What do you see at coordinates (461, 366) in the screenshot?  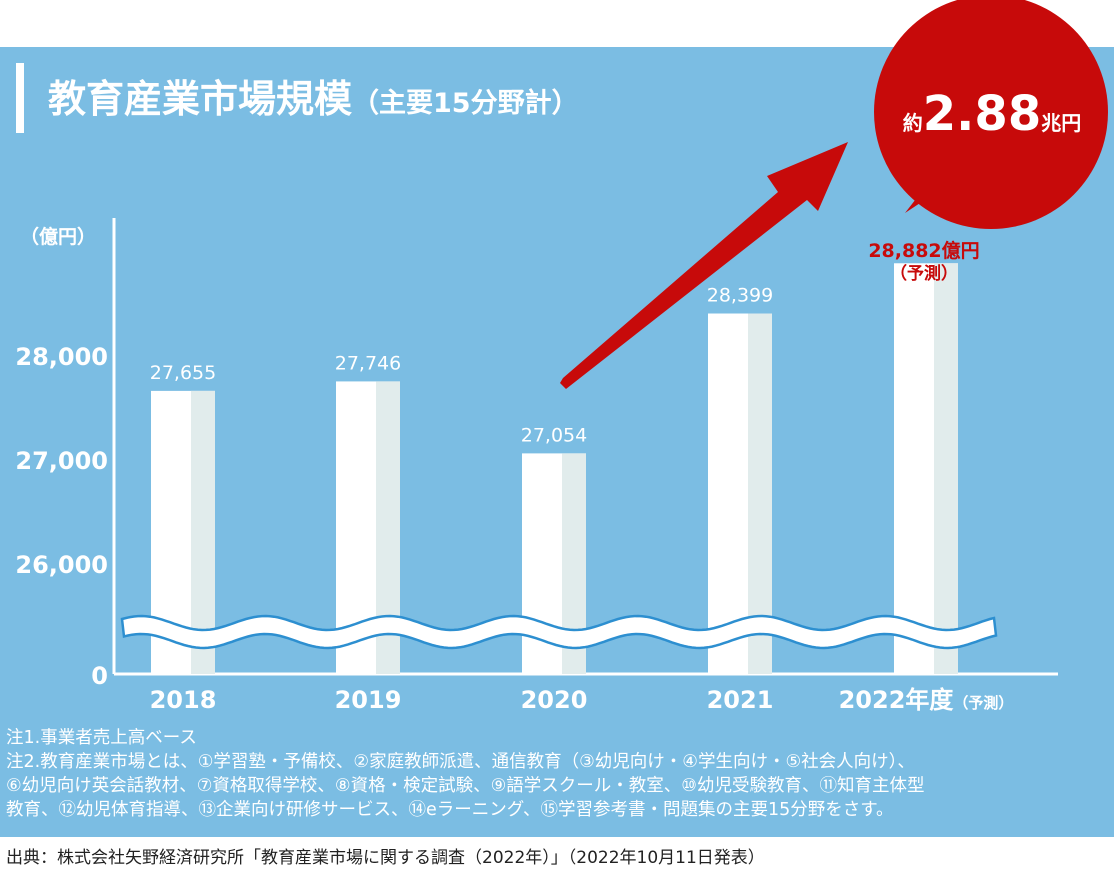 I see `value-labels: 27,655 27,746 27,054 28,399` at bounding box center [461, 366].